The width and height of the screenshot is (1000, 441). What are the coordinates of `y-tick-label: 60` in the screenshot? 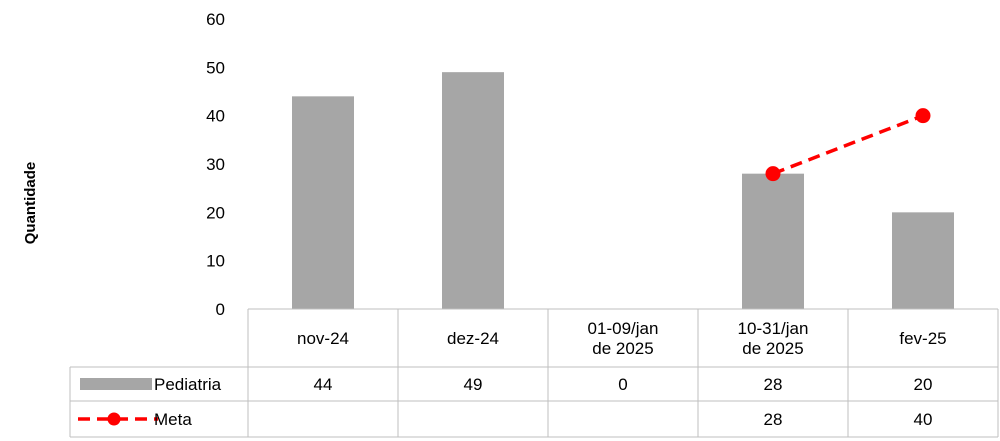 It's located at (215, 19).